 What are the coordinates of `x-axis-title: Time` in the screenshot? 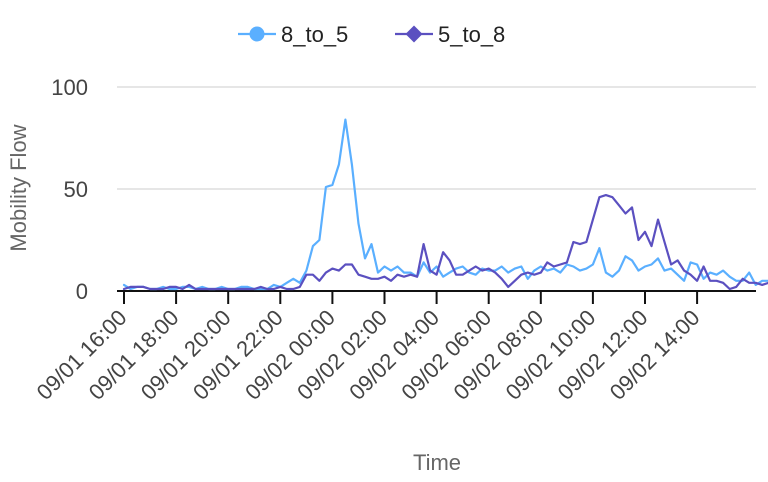 It's located at (437, 462).